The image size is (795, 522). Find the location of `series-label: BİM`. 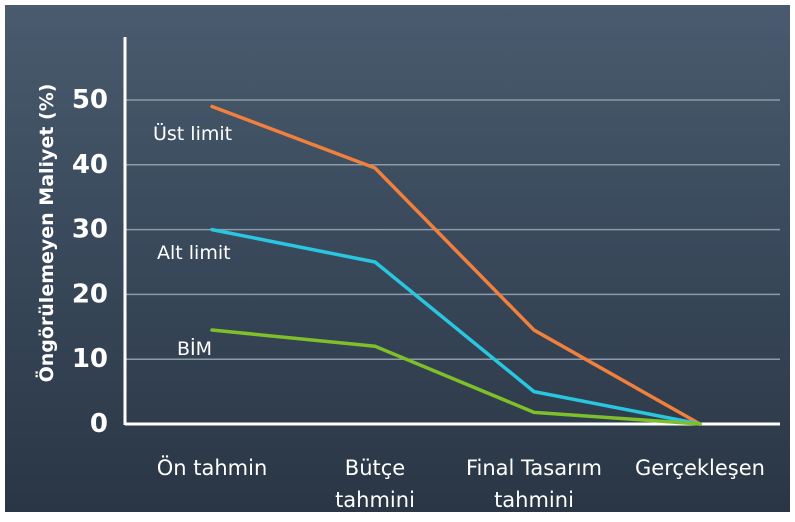

series-label: BİM is located at coordinates (194, 348).